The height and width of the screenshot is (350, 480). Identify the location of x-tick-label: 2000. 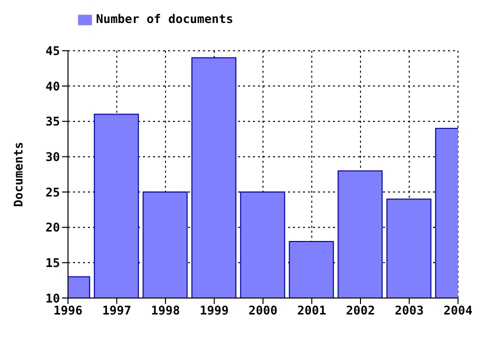
(263, 311).